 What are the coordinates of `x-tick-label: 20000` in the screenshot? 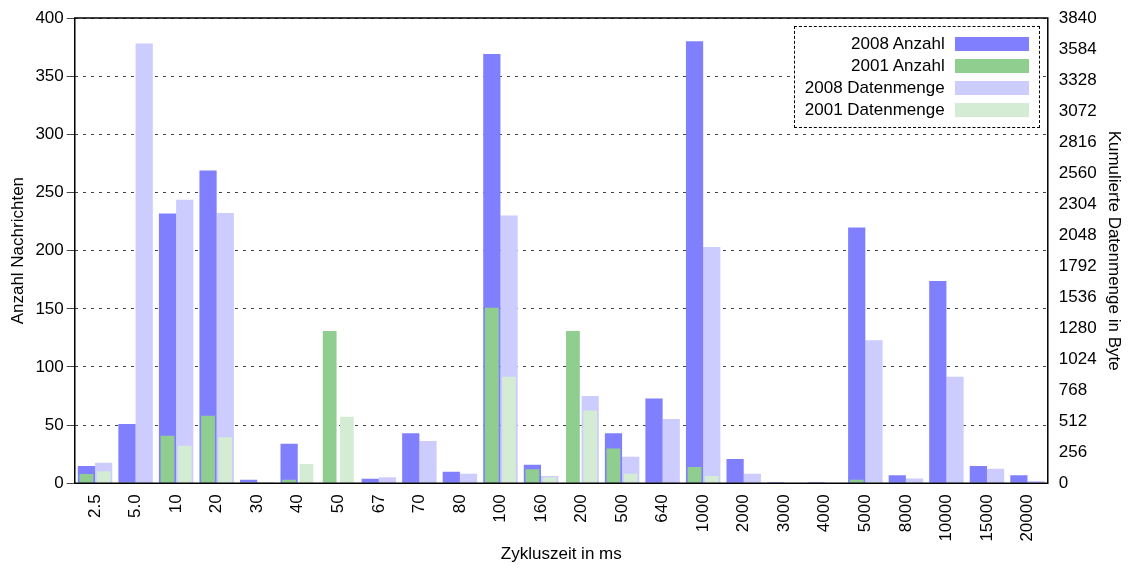 It's located at (1027, 518).